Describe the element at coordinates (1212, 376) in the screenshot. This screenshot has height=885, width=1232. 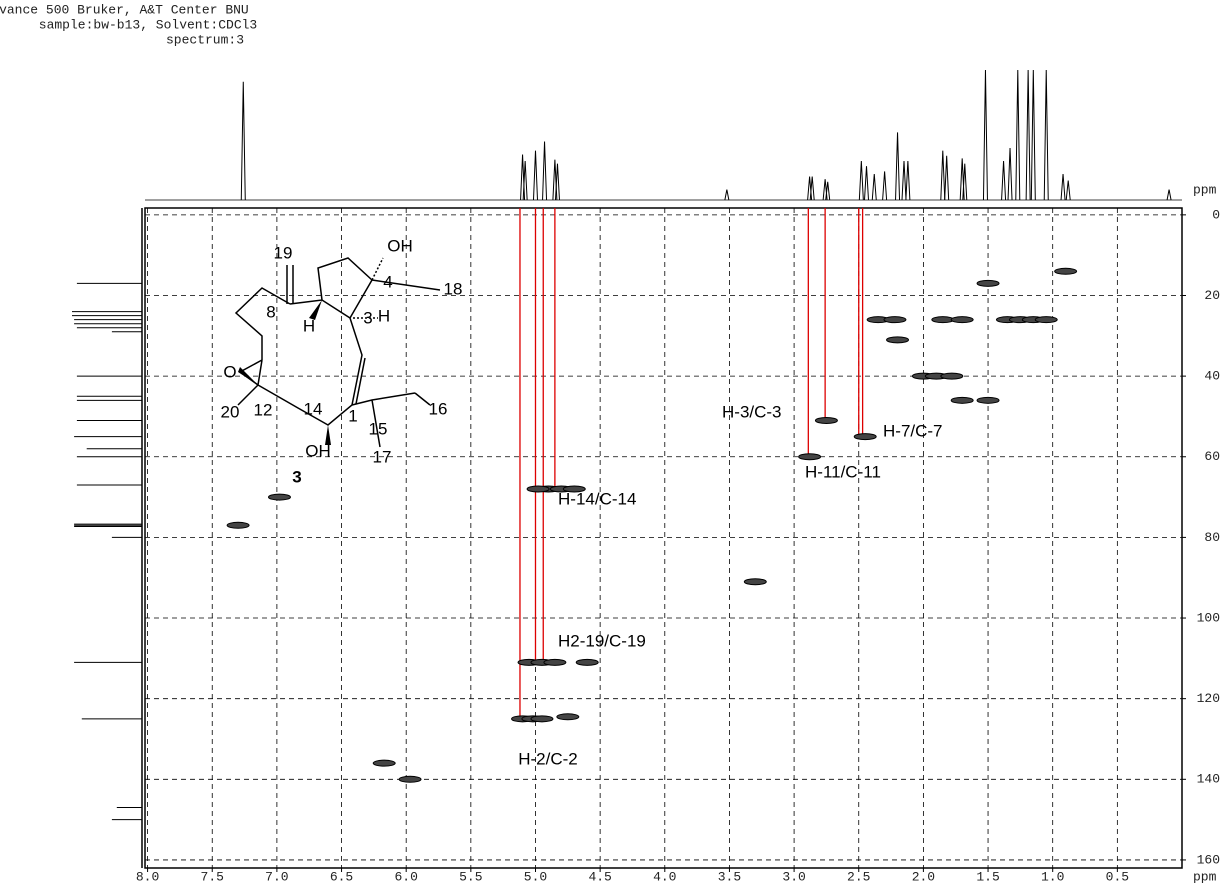
I see `y-tick-label: 40` at that location.